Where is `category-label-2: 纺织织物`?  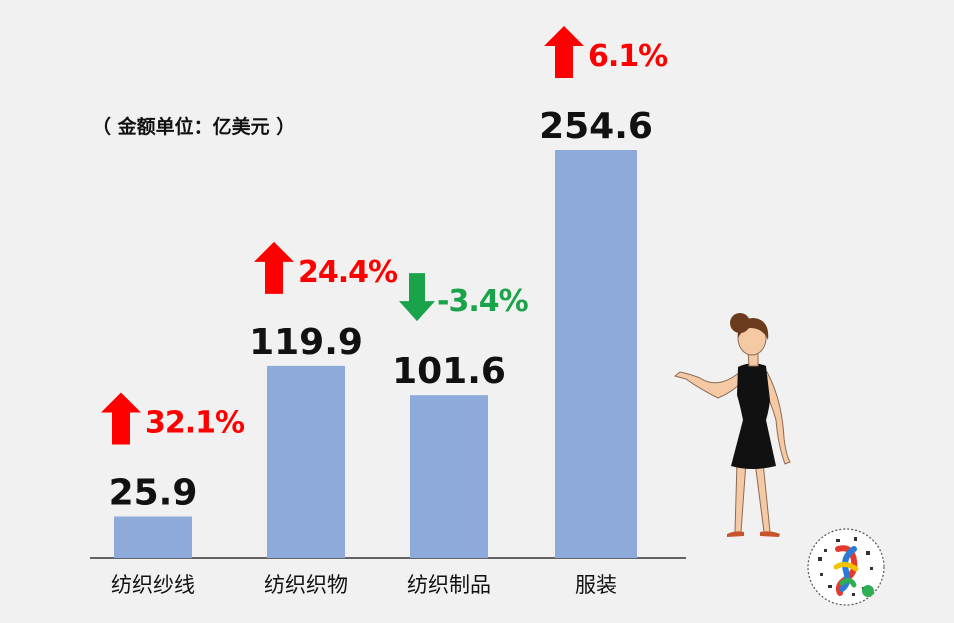
category-label-2: 纺织织物 is located at coordinates (306, 585).